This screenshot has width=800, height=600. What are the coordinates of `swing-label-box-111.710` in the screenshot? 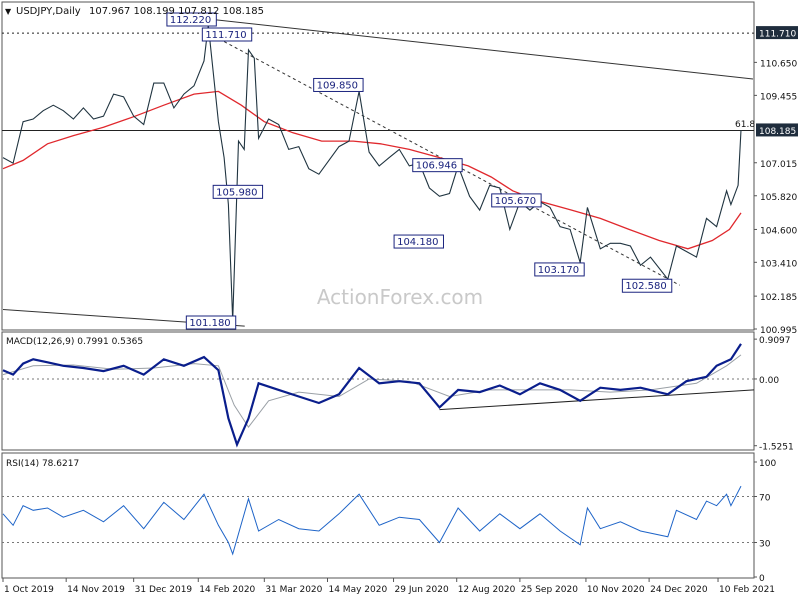 It's located at (227, 34).